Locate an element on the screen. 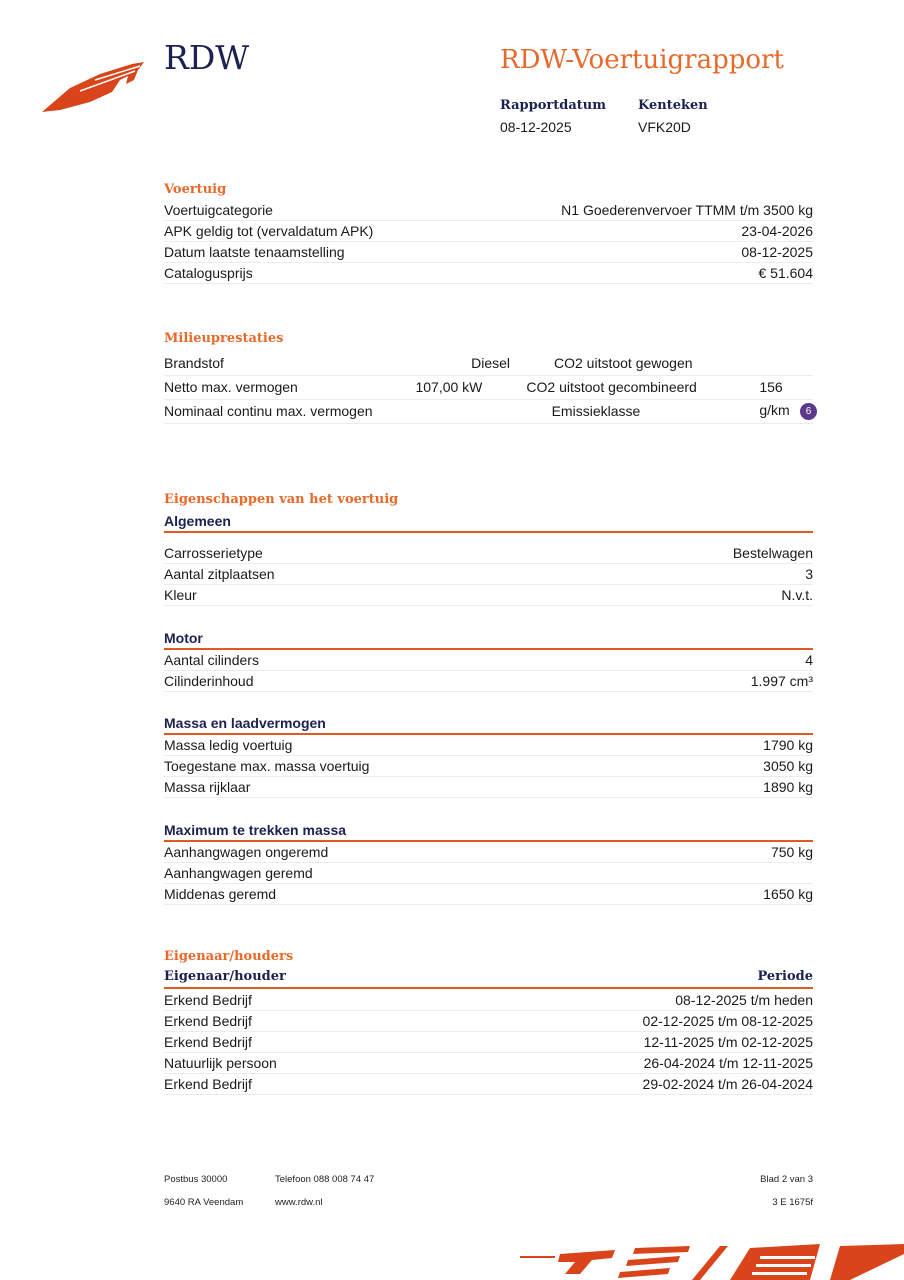 The image size is (904, 1280). footer-city: 9640 RA Veendam is located at coordinates (204, 1202).